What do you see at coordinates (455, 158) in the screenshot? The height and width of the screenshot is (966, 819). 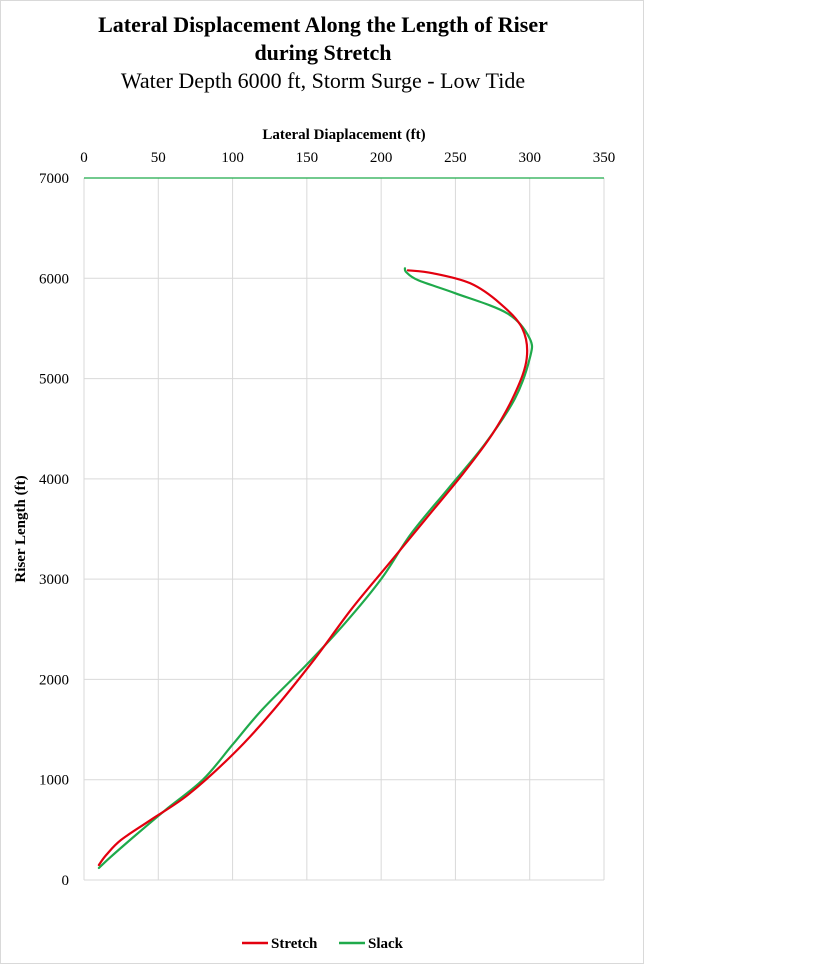 I see `x-tick-label: 250` at bounding box center [455, 158].